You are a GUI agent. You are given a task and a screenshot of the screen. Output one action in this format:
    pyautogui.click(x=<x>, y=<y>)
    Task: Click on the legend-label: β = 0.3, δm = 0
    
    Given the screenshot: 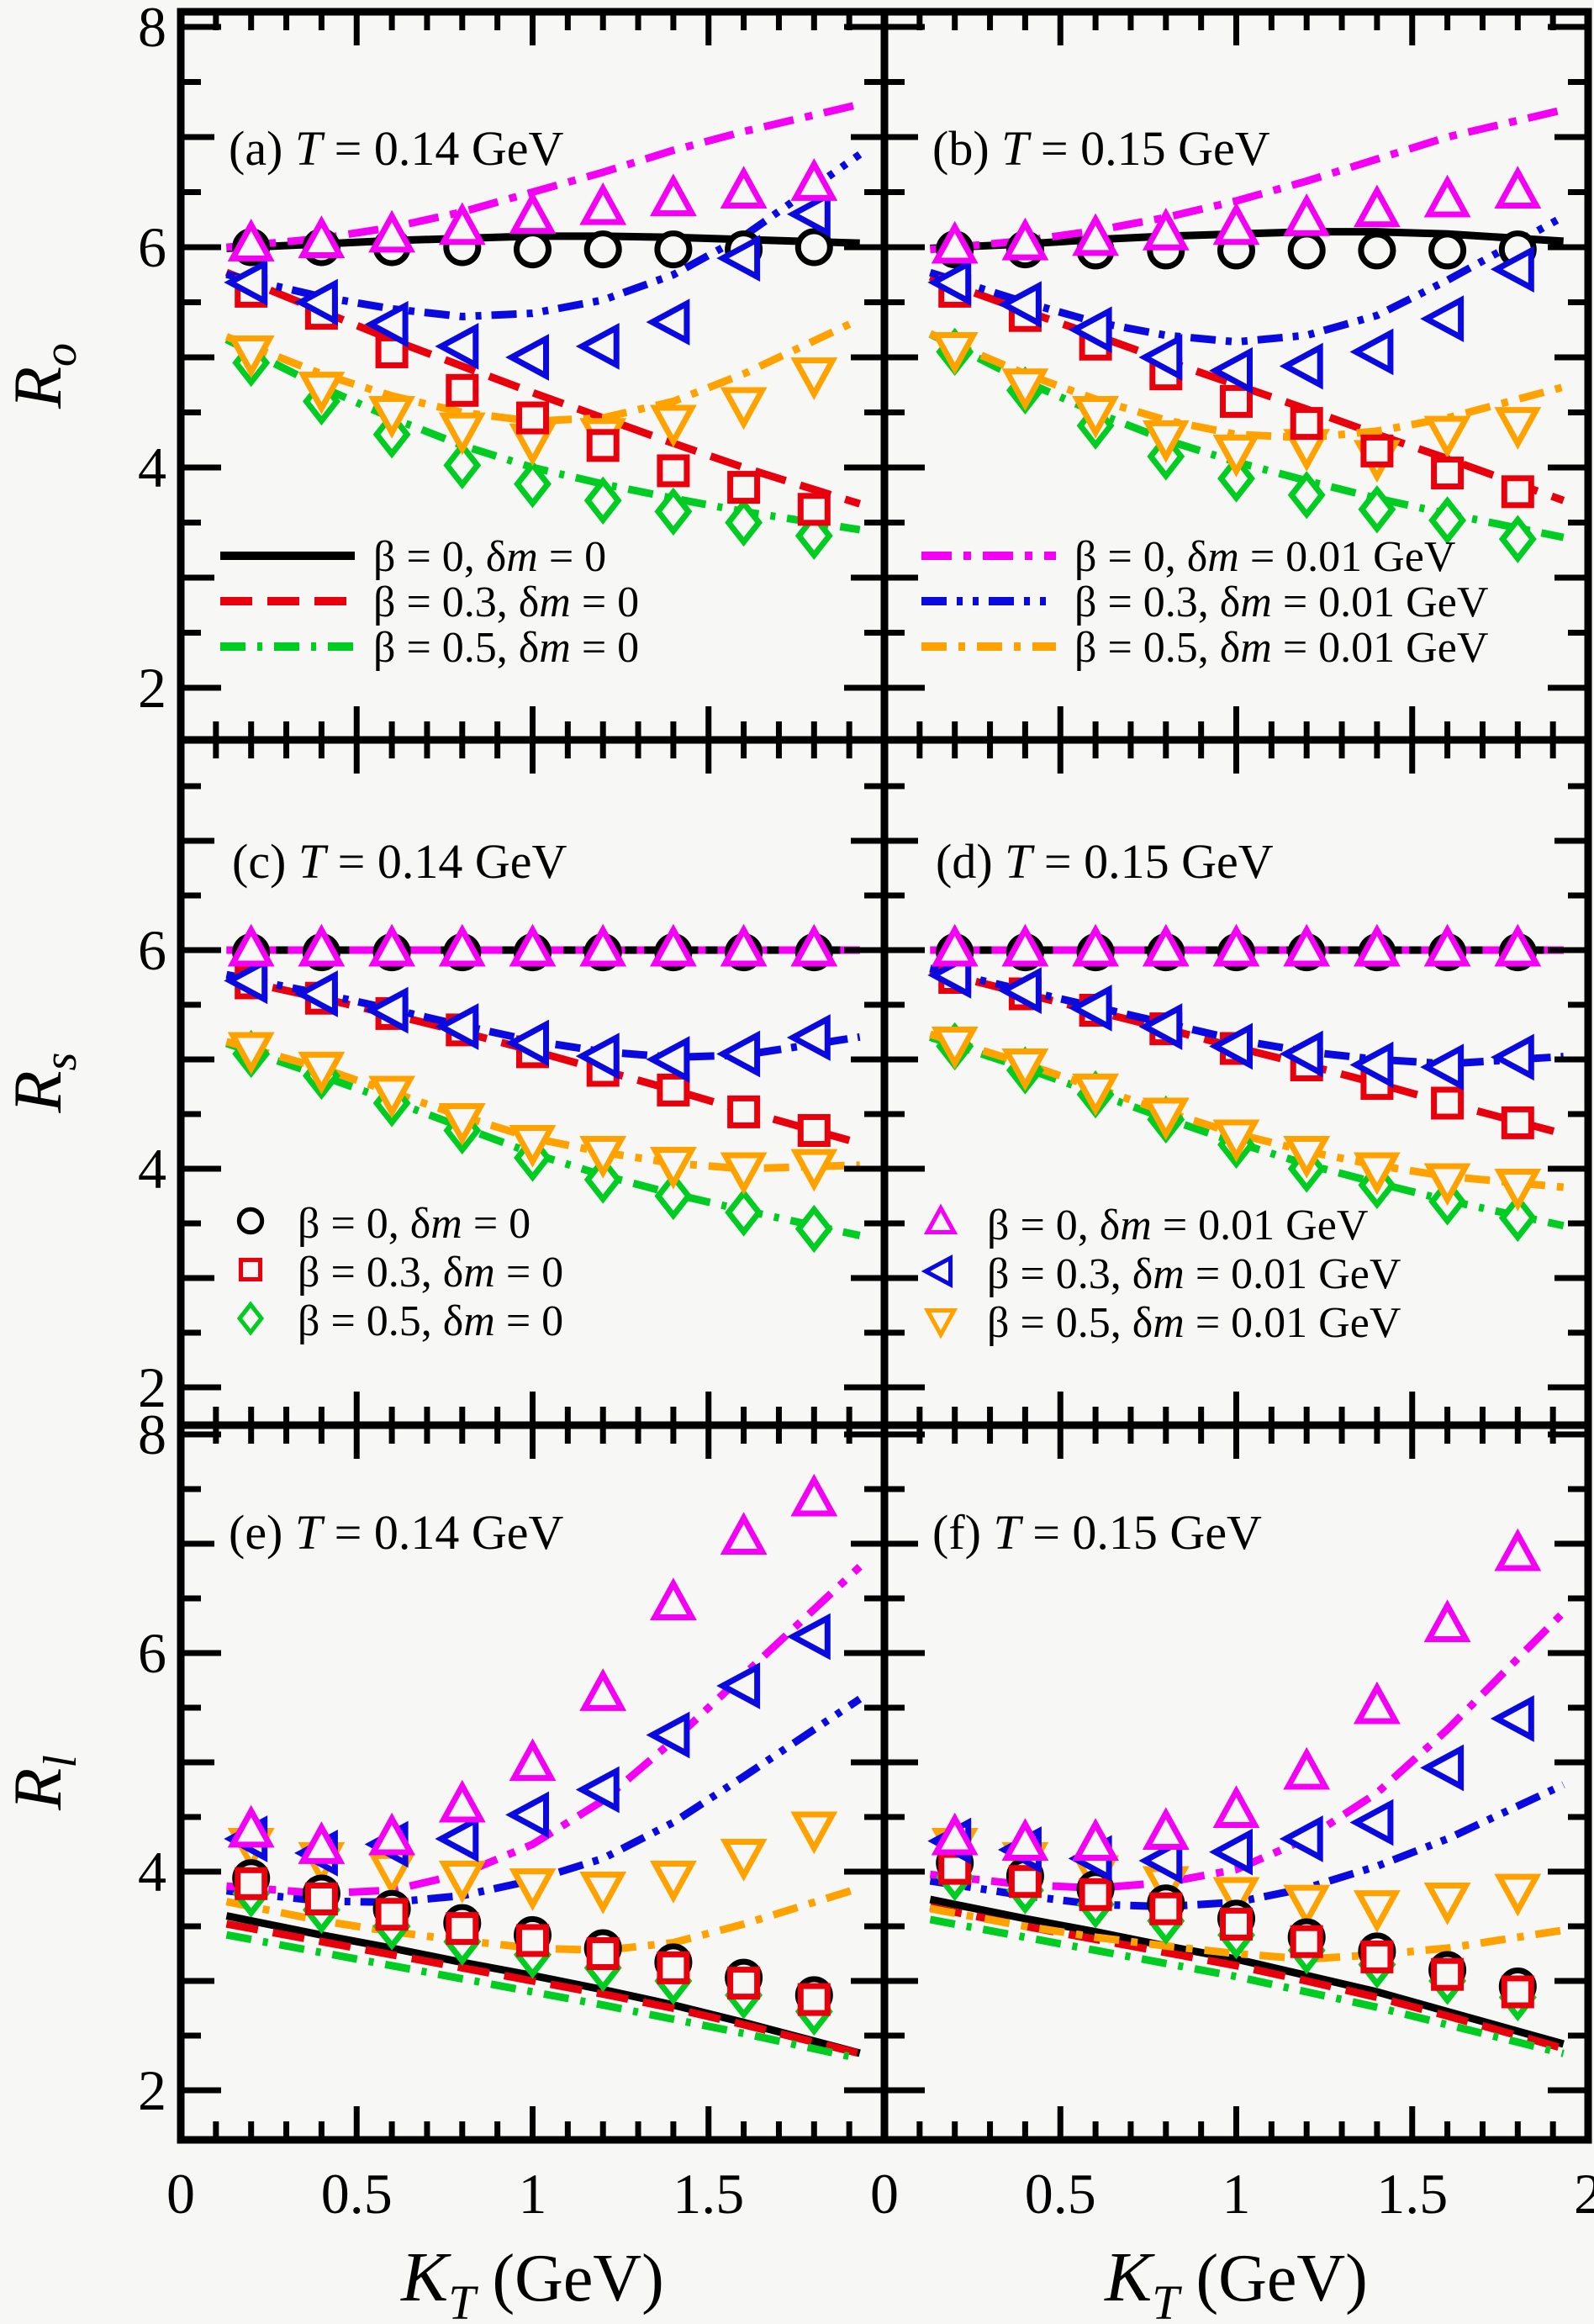 What is the action you would take?
    pyautogui.click(x=506, y=602)
    